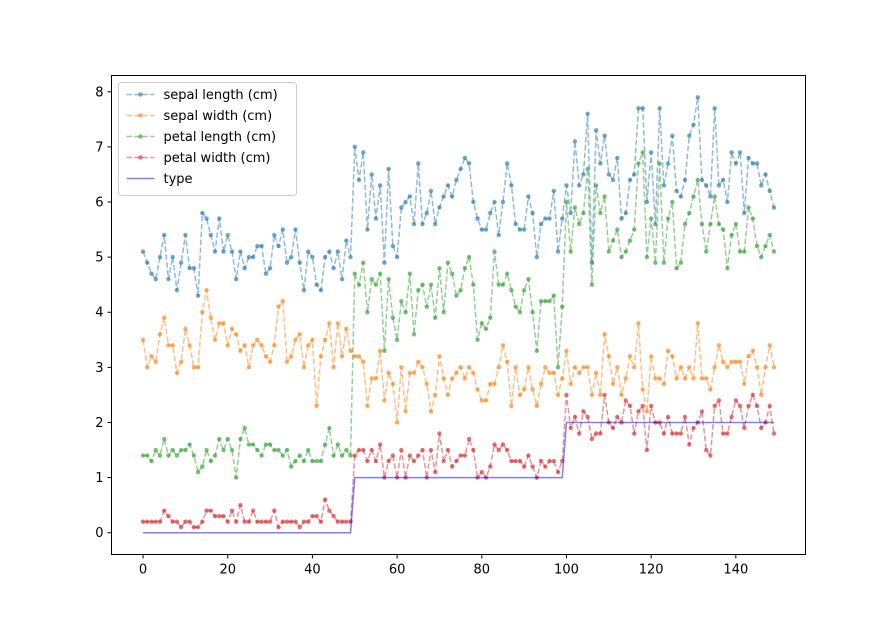 Image resolution: width=894 pixels, height=625 pixels. I want to click on legend-label: sepal width (cm), so click(218, 116).